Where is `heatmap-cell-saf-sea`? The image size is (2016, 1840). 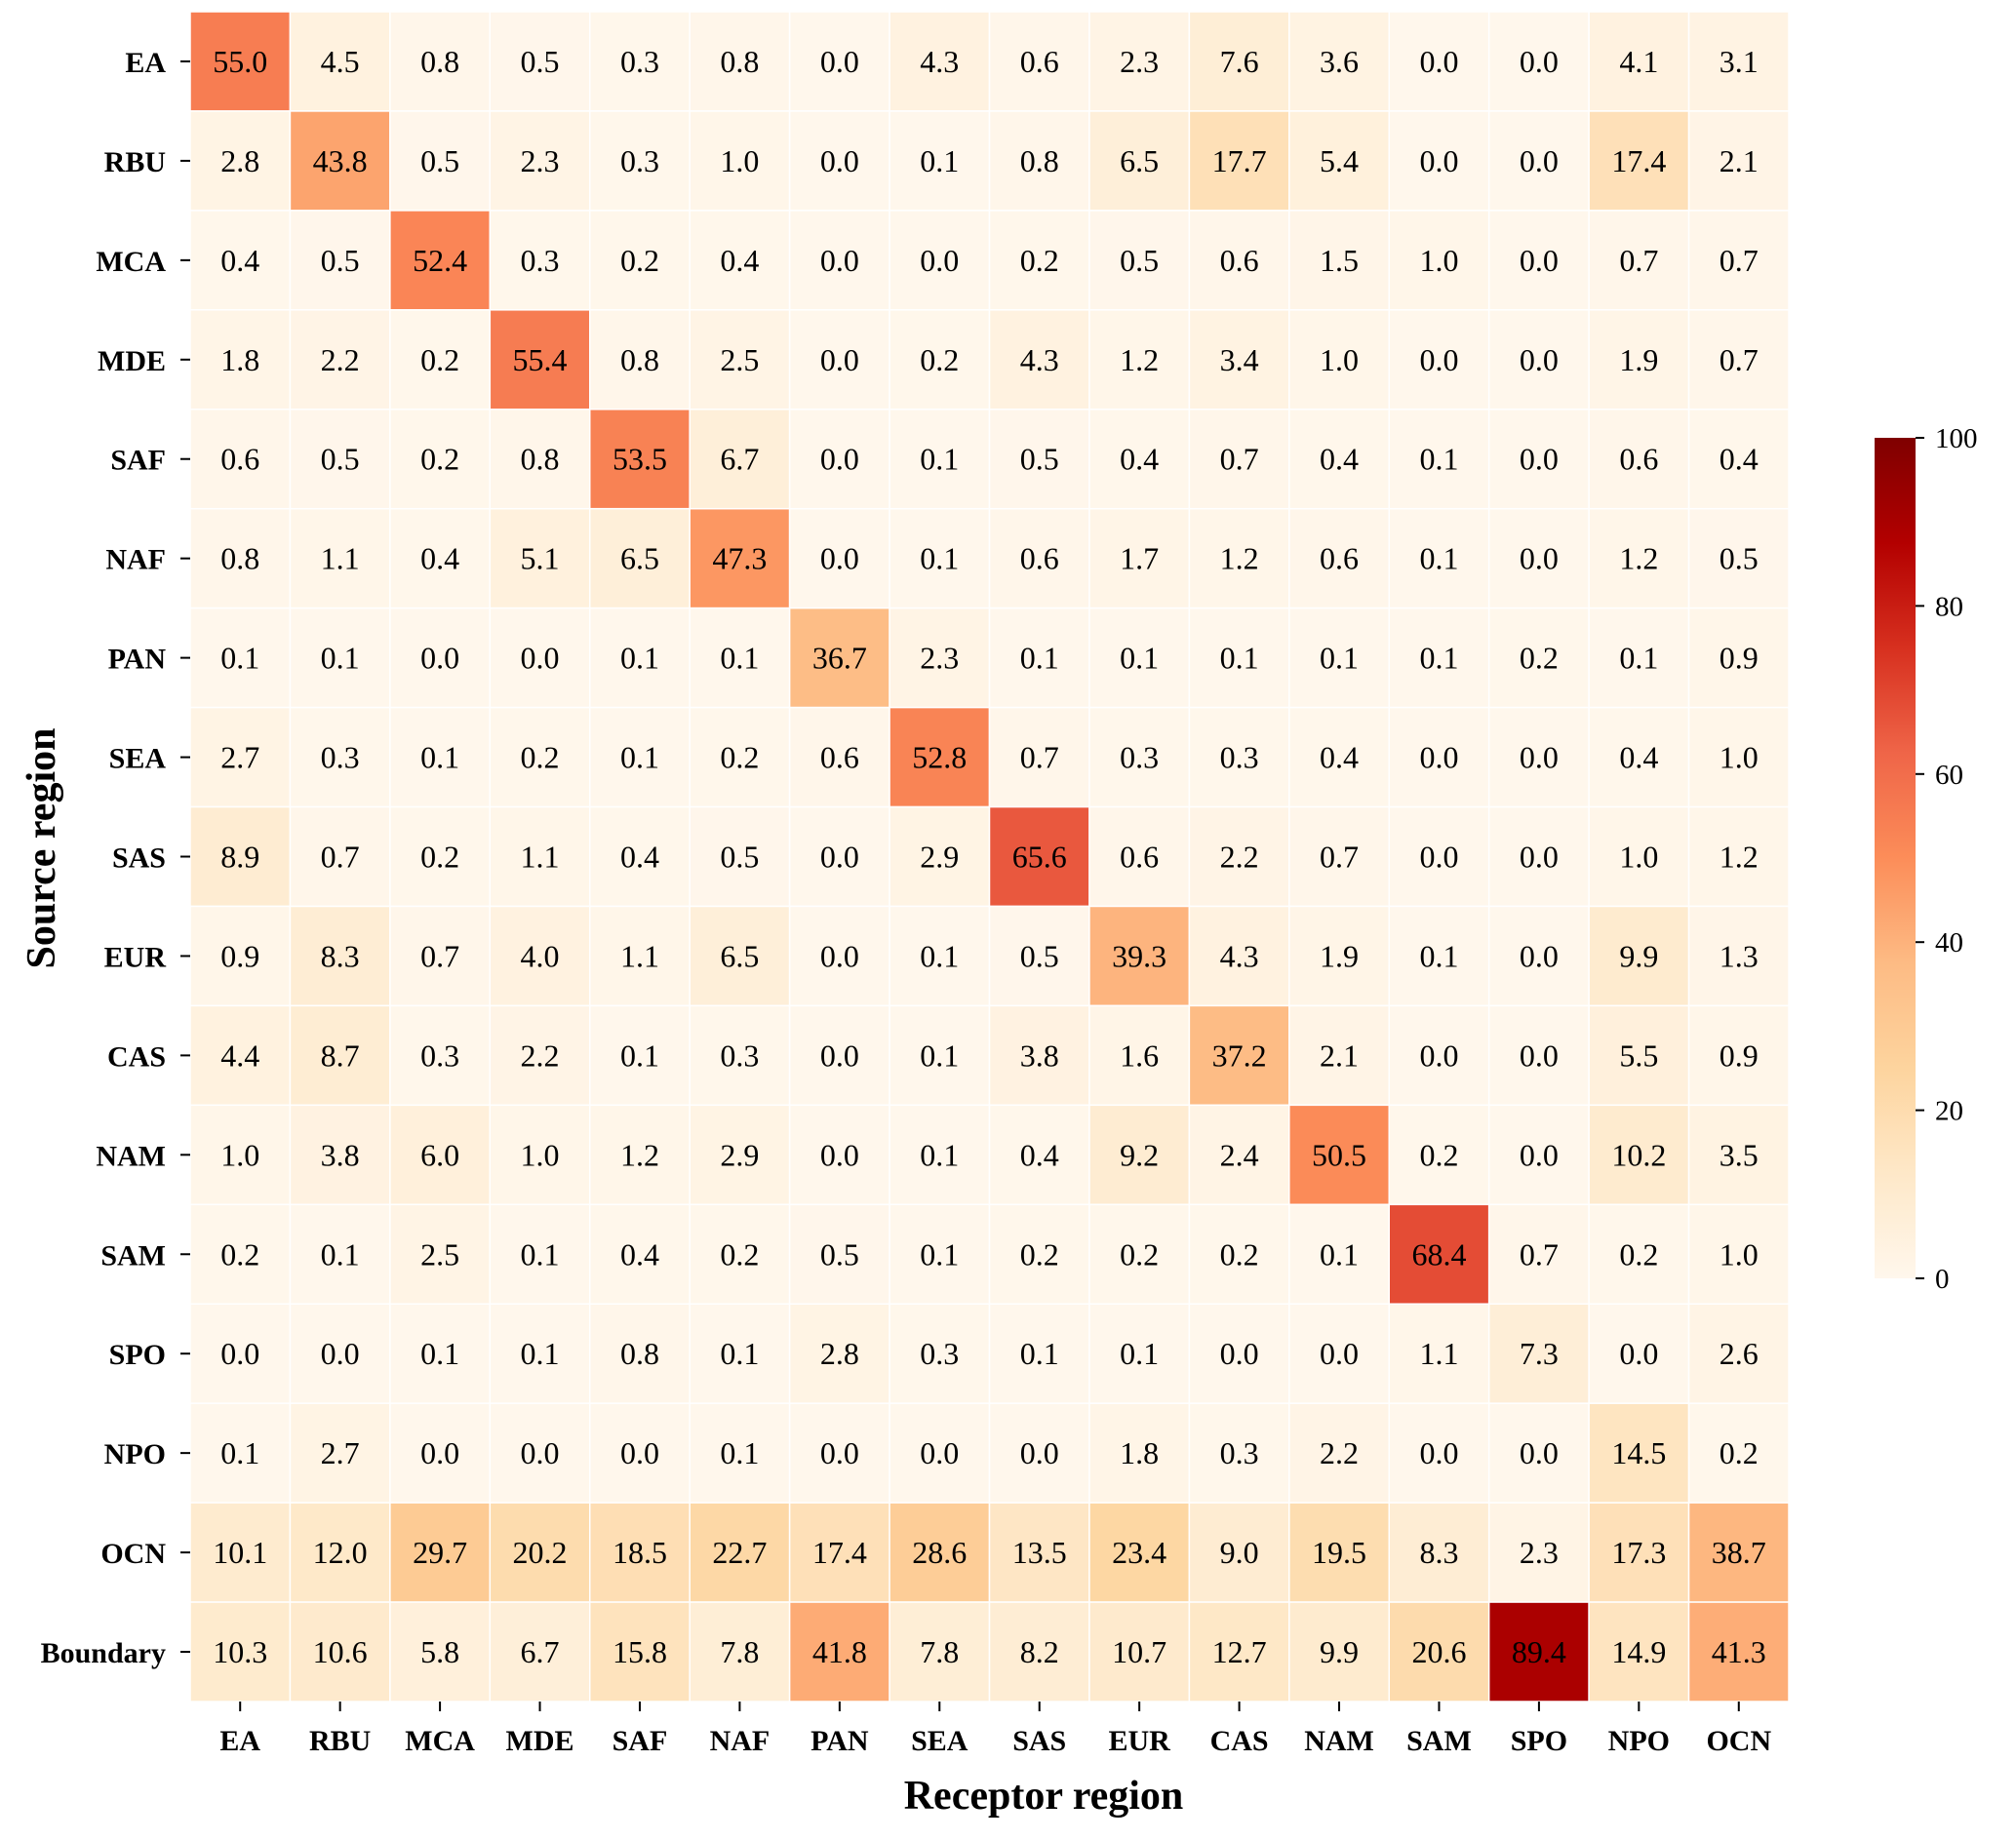
heatmap-cell-saf-sea is located at coordinates (940, 459).